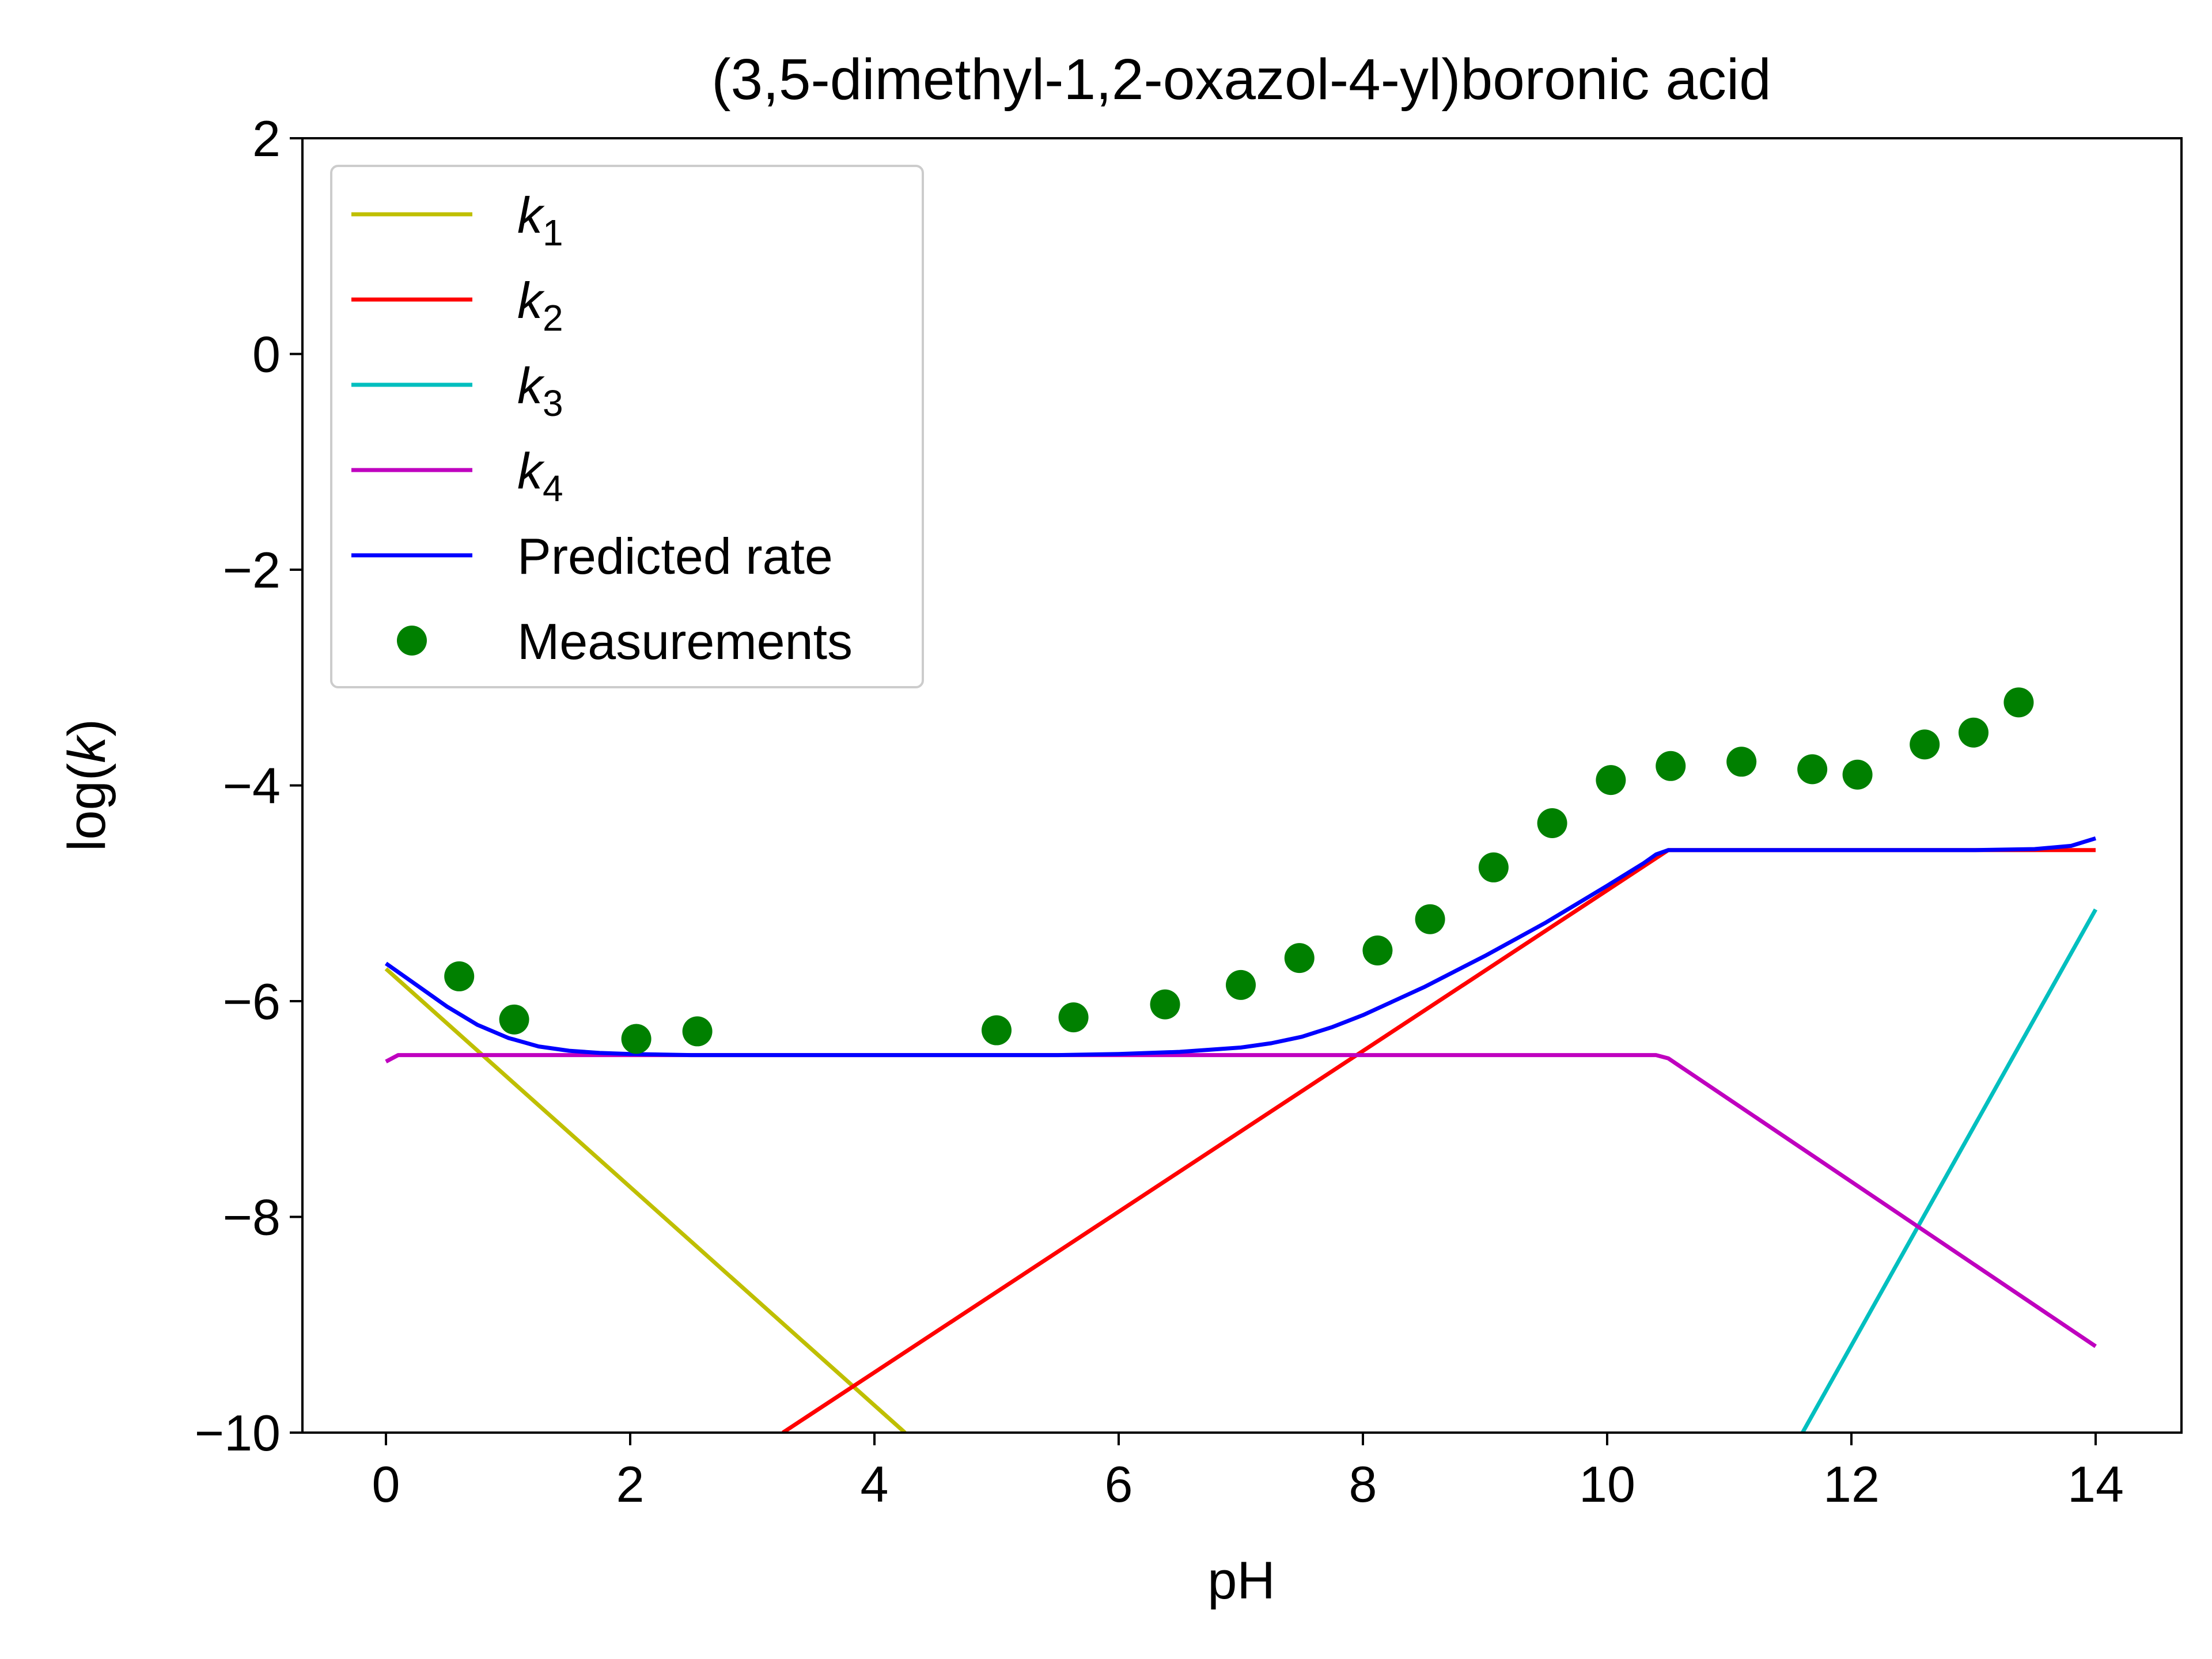  I want to click on legend-label-predicted-rate: Predicted rate, so click(675, 556).